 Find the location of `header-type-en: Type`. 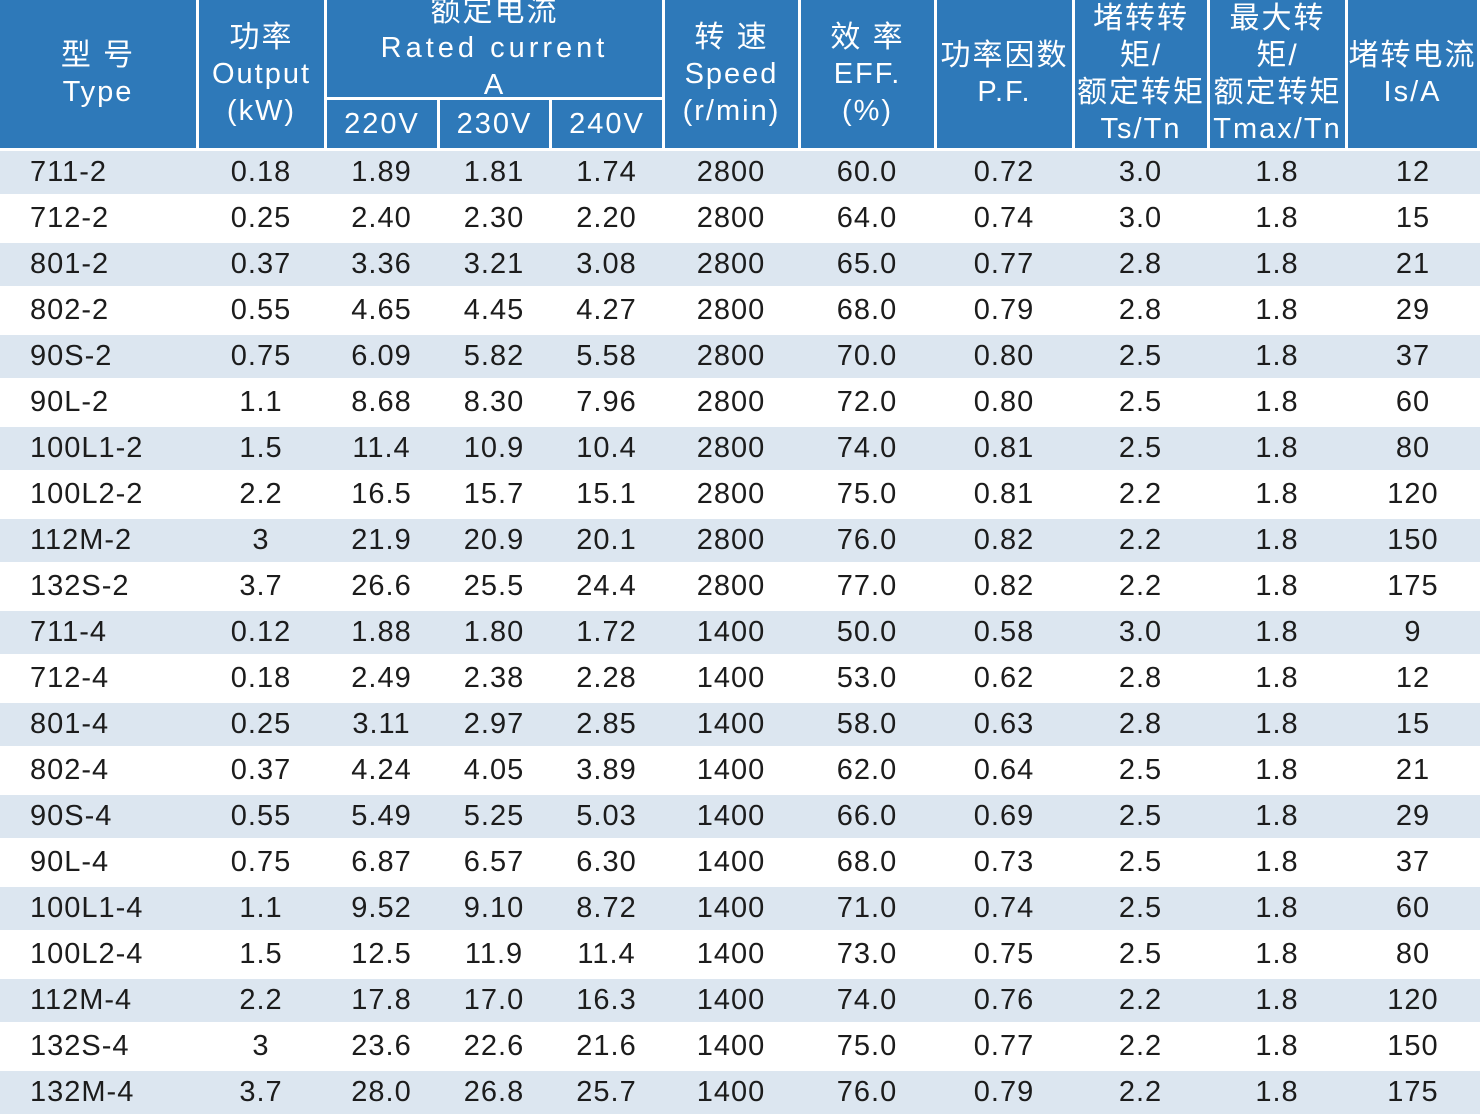

header-type-en: Type is located at coordinates (98, 92).